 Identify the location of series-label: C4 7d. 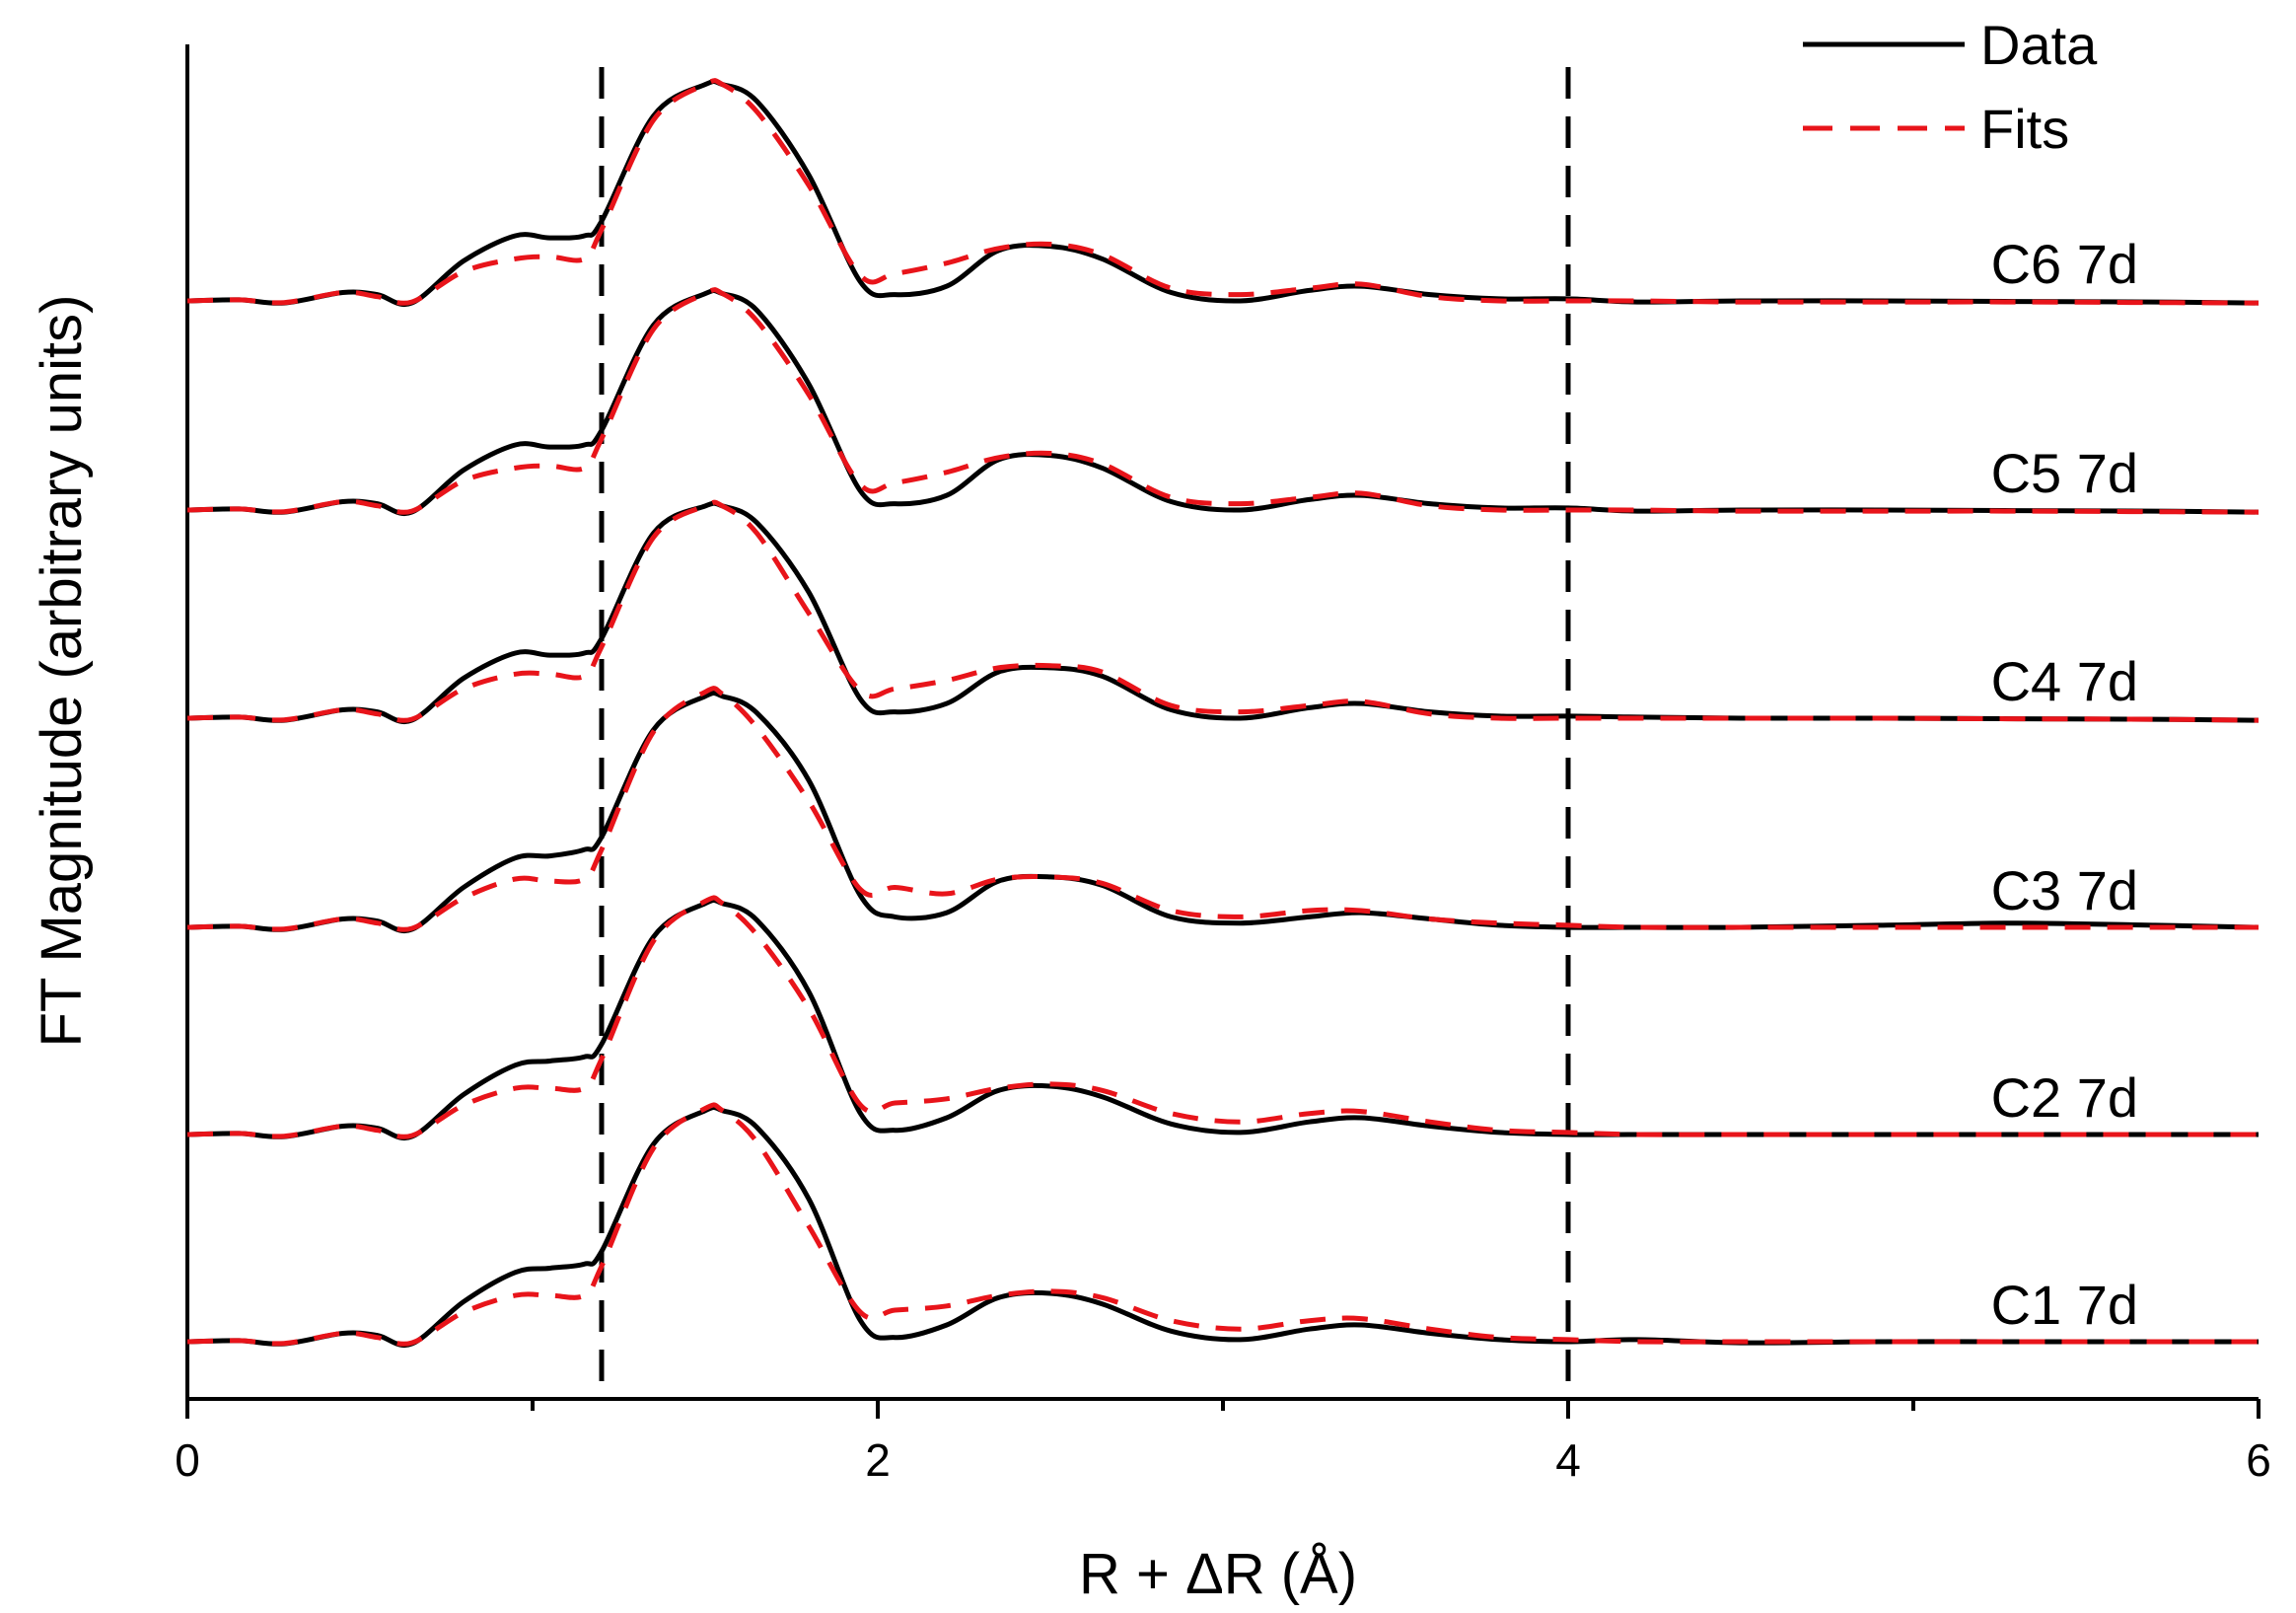
(2065, 681).